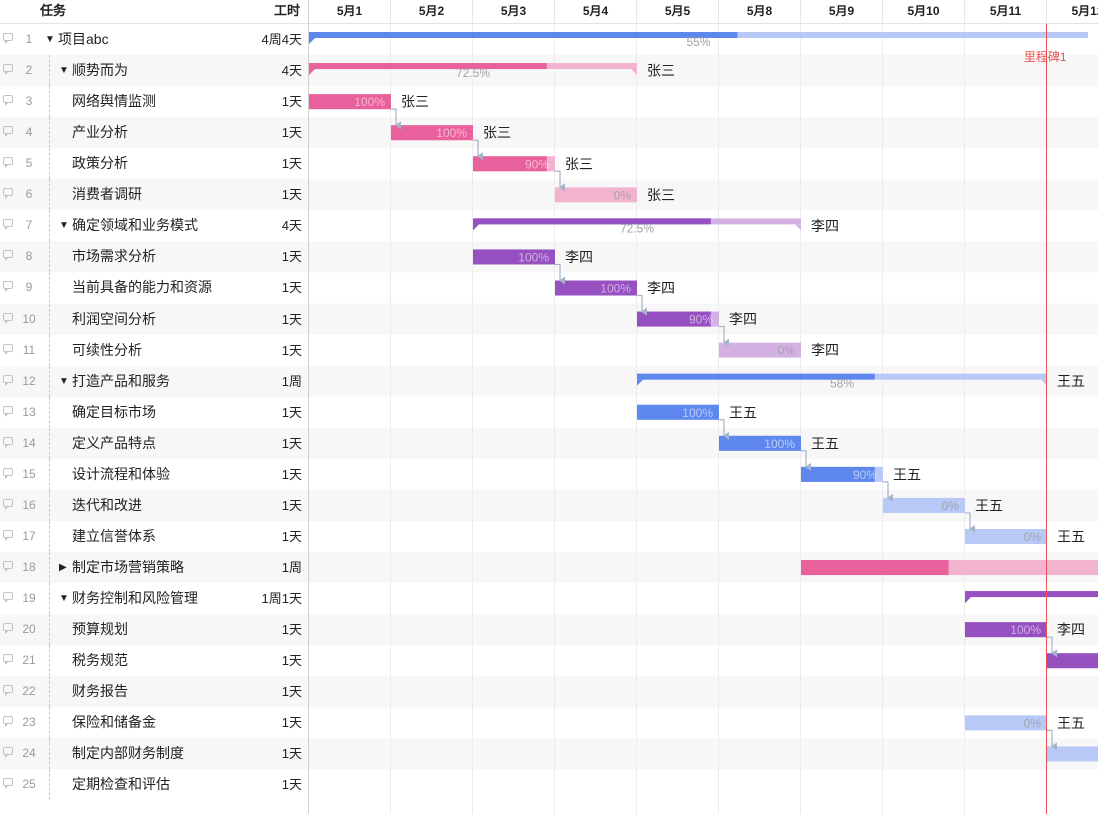 This screenshot has height=814, width=1098. What do you see at coordinates (154, 474) in the screenshot?
I see `task-row: 15 设计流程和体验 1天` at bounding box center [154, 474].